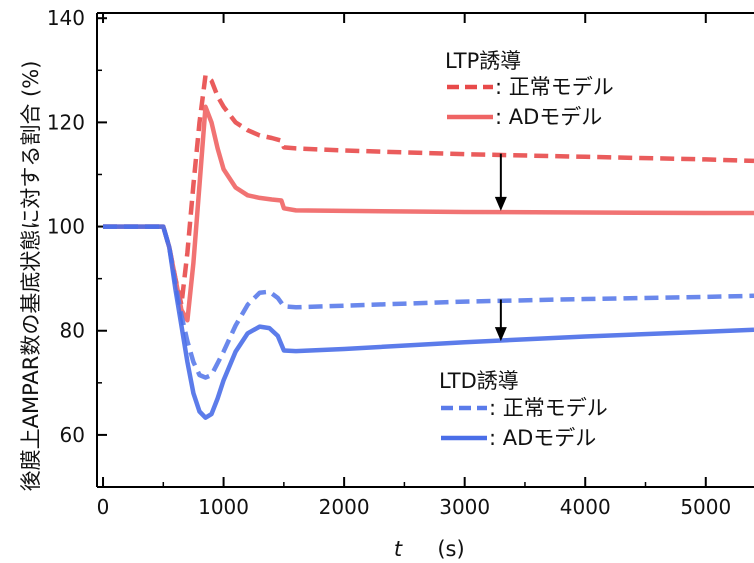 This screenshot has height=563, width=754. What do you see at coordinates (223, 507) in the screenshot?
I see `x-tick-label: 1000` at bounding box center [223, 507].